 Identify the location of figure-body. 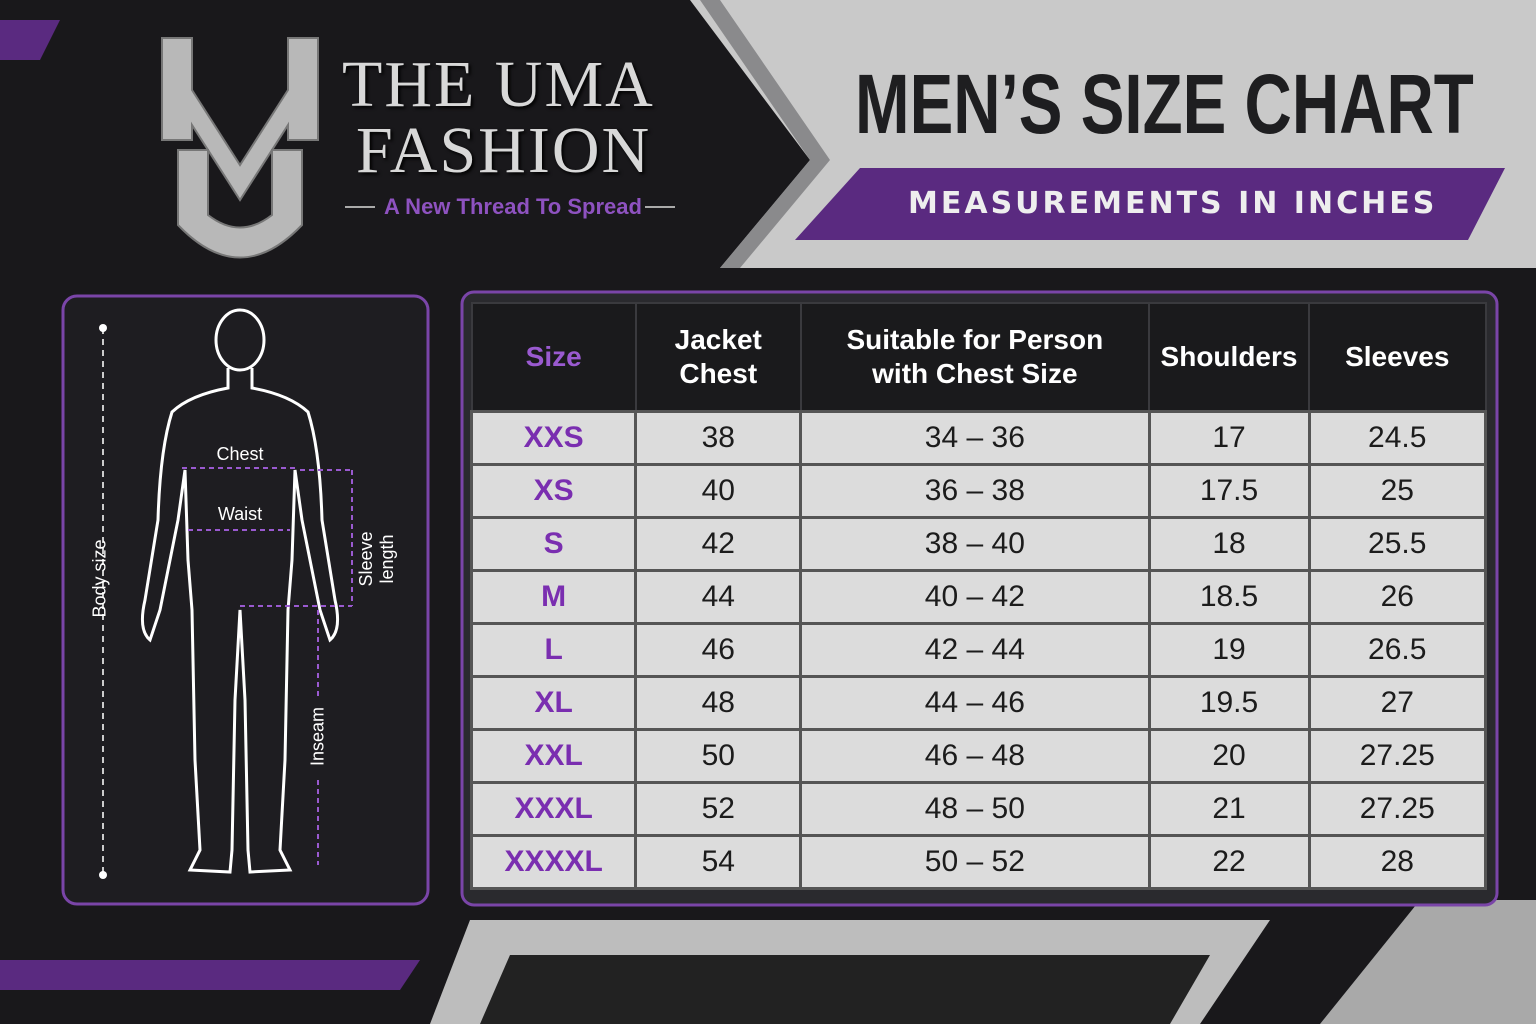
(240, 621).